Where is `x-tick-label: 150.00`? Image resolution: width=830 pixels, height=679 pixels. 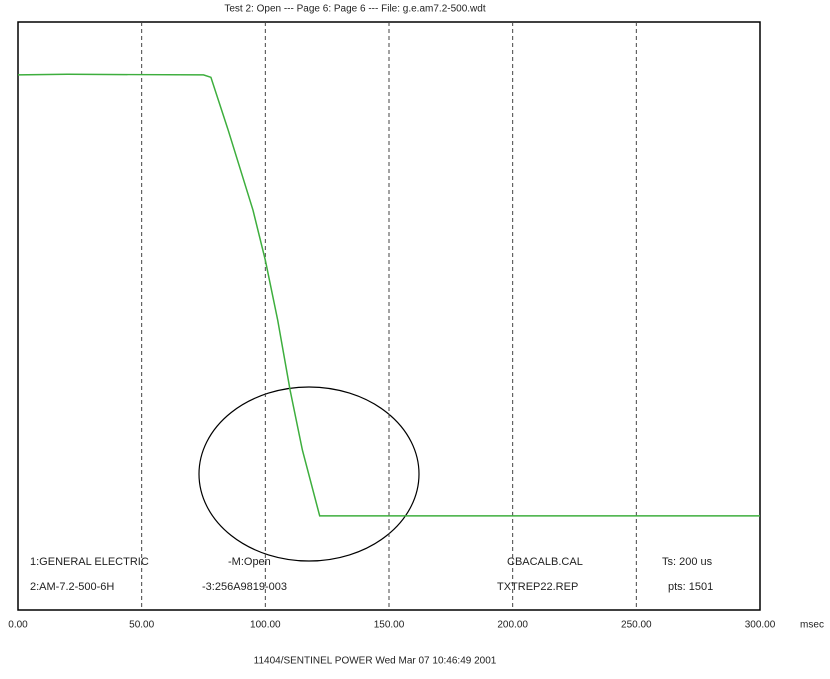
x-tick-label: 150.00 is located at coordinates (389, 625).